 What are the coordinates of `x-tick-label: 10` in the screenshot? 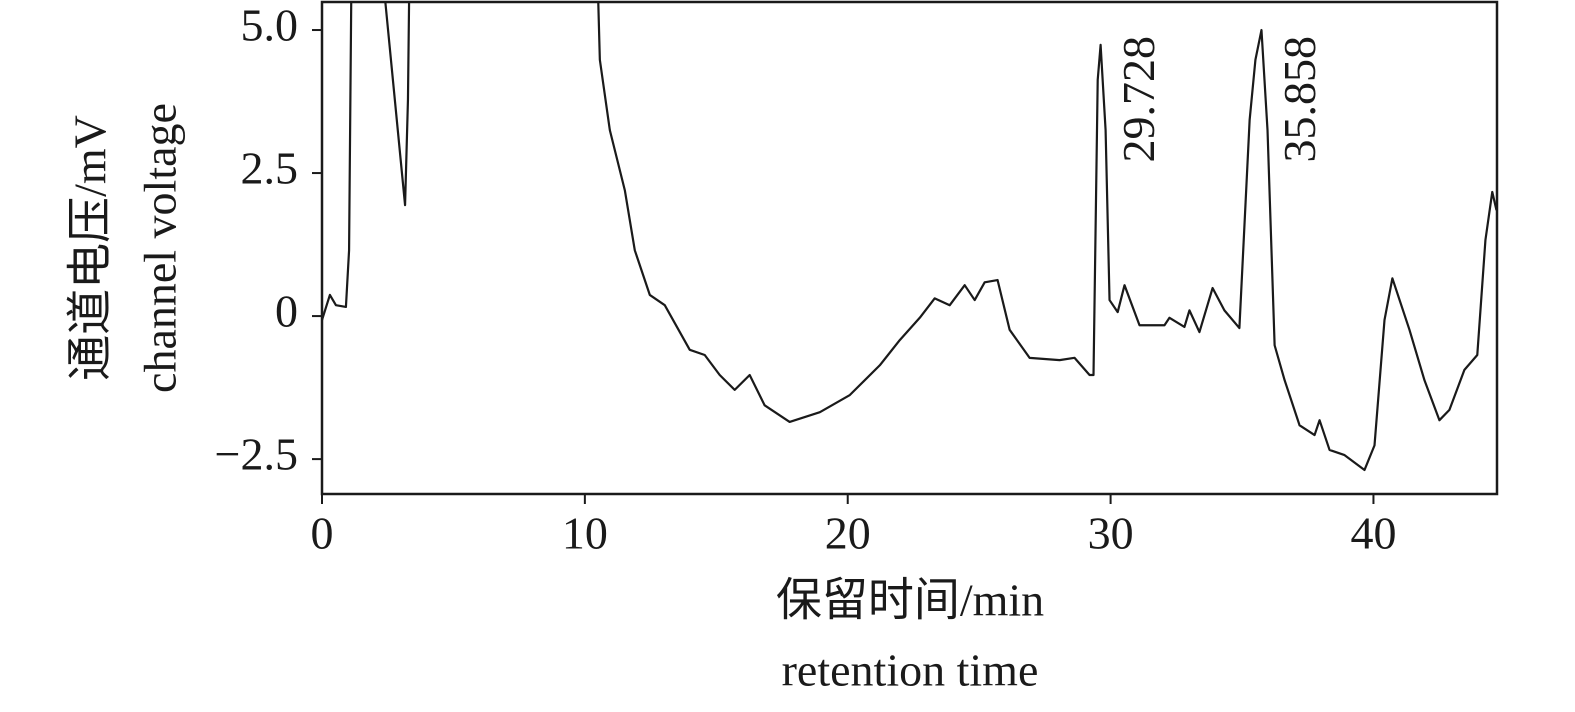 It's located at (585, 533).